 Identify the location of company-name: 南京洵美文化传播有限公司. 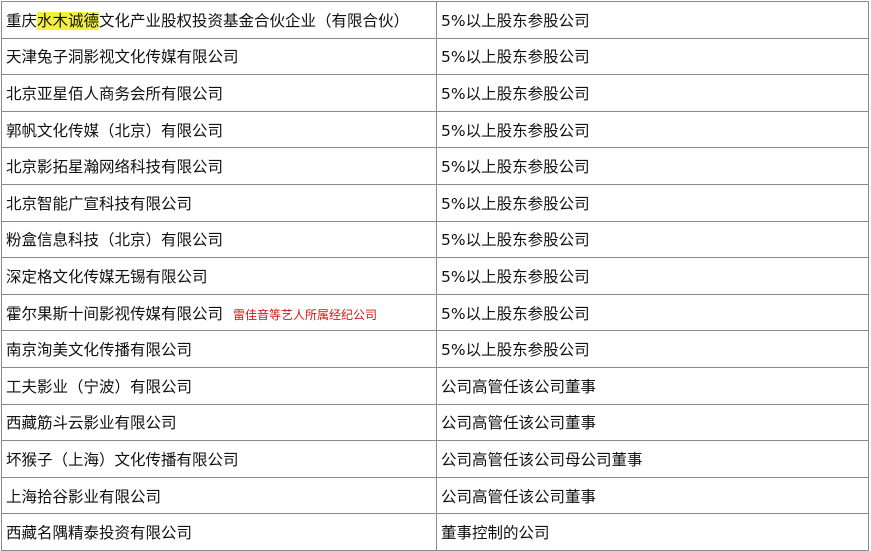
(99, 350).